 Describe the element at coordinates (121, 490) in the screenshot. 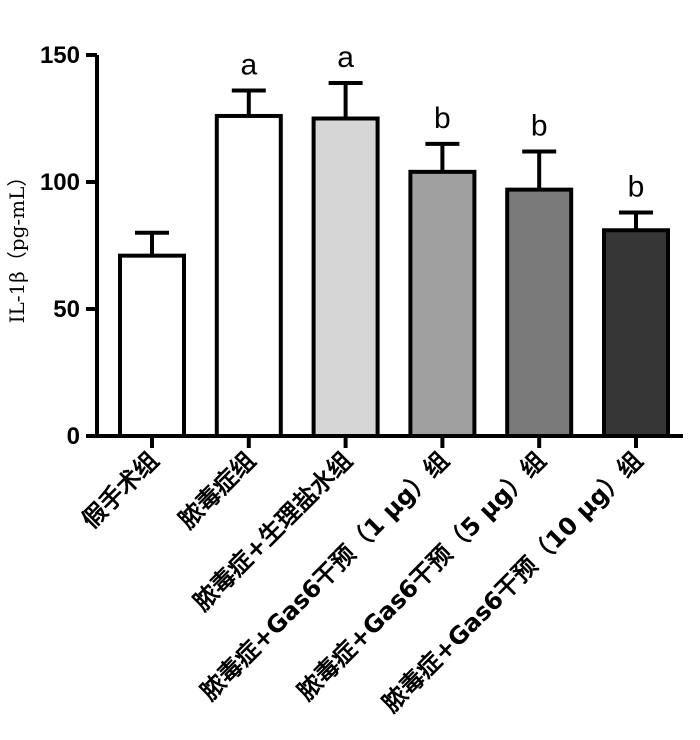

I see `x-tick-label-1: 假手术组` at that location.